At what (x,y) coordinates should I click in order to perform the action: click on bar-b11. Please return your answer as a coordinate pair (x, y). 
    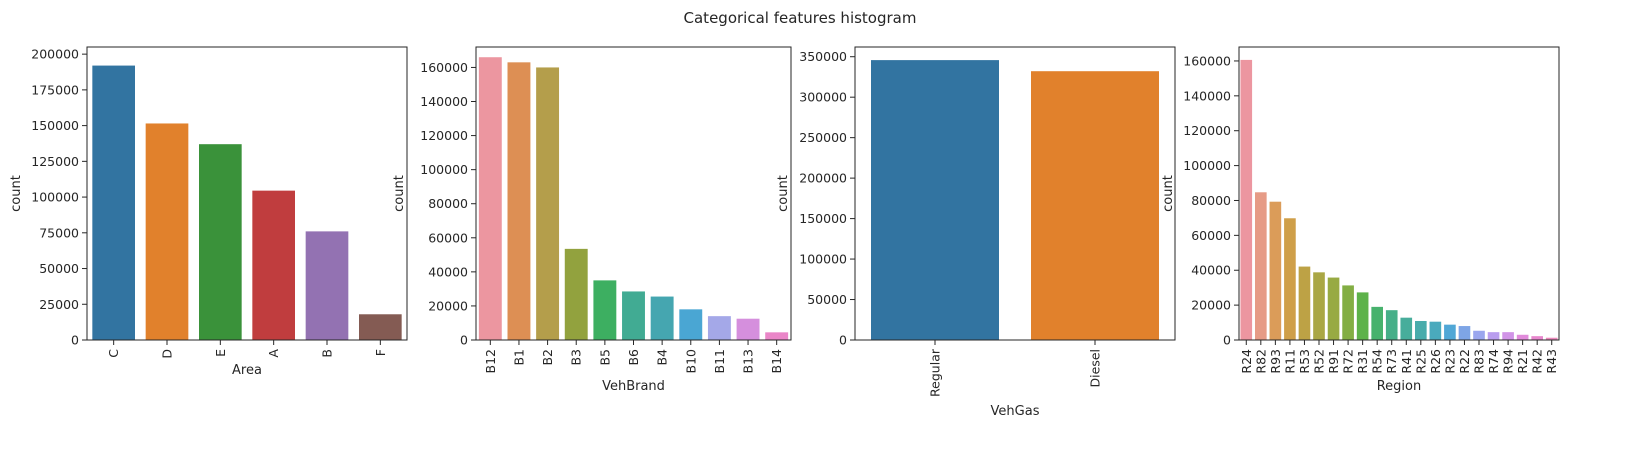
    Looking at the image, I should click on (719, 328).